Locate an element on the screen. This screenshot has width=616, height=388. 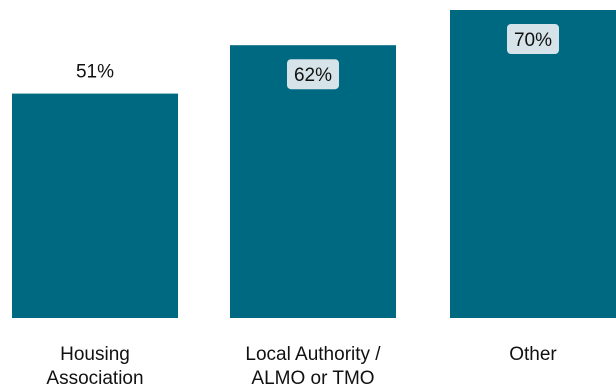
data-label-1: 51% is located at coordinates (95, 72).